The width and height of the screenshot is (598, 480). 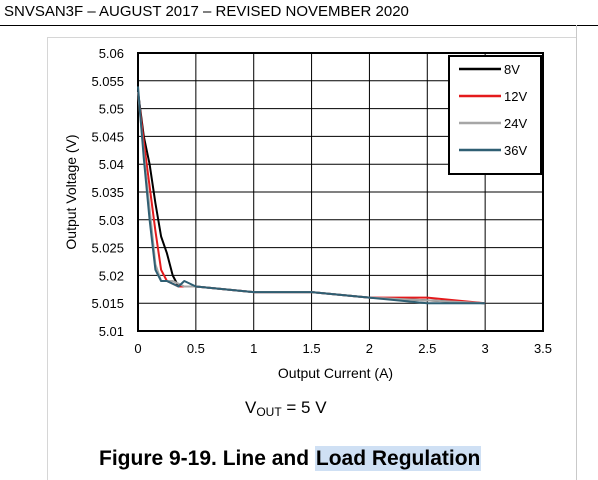 What do you see at coordinates (312, 37) in the screenshot?
I see `figure-frame-top` at bounding box center [312, 37].